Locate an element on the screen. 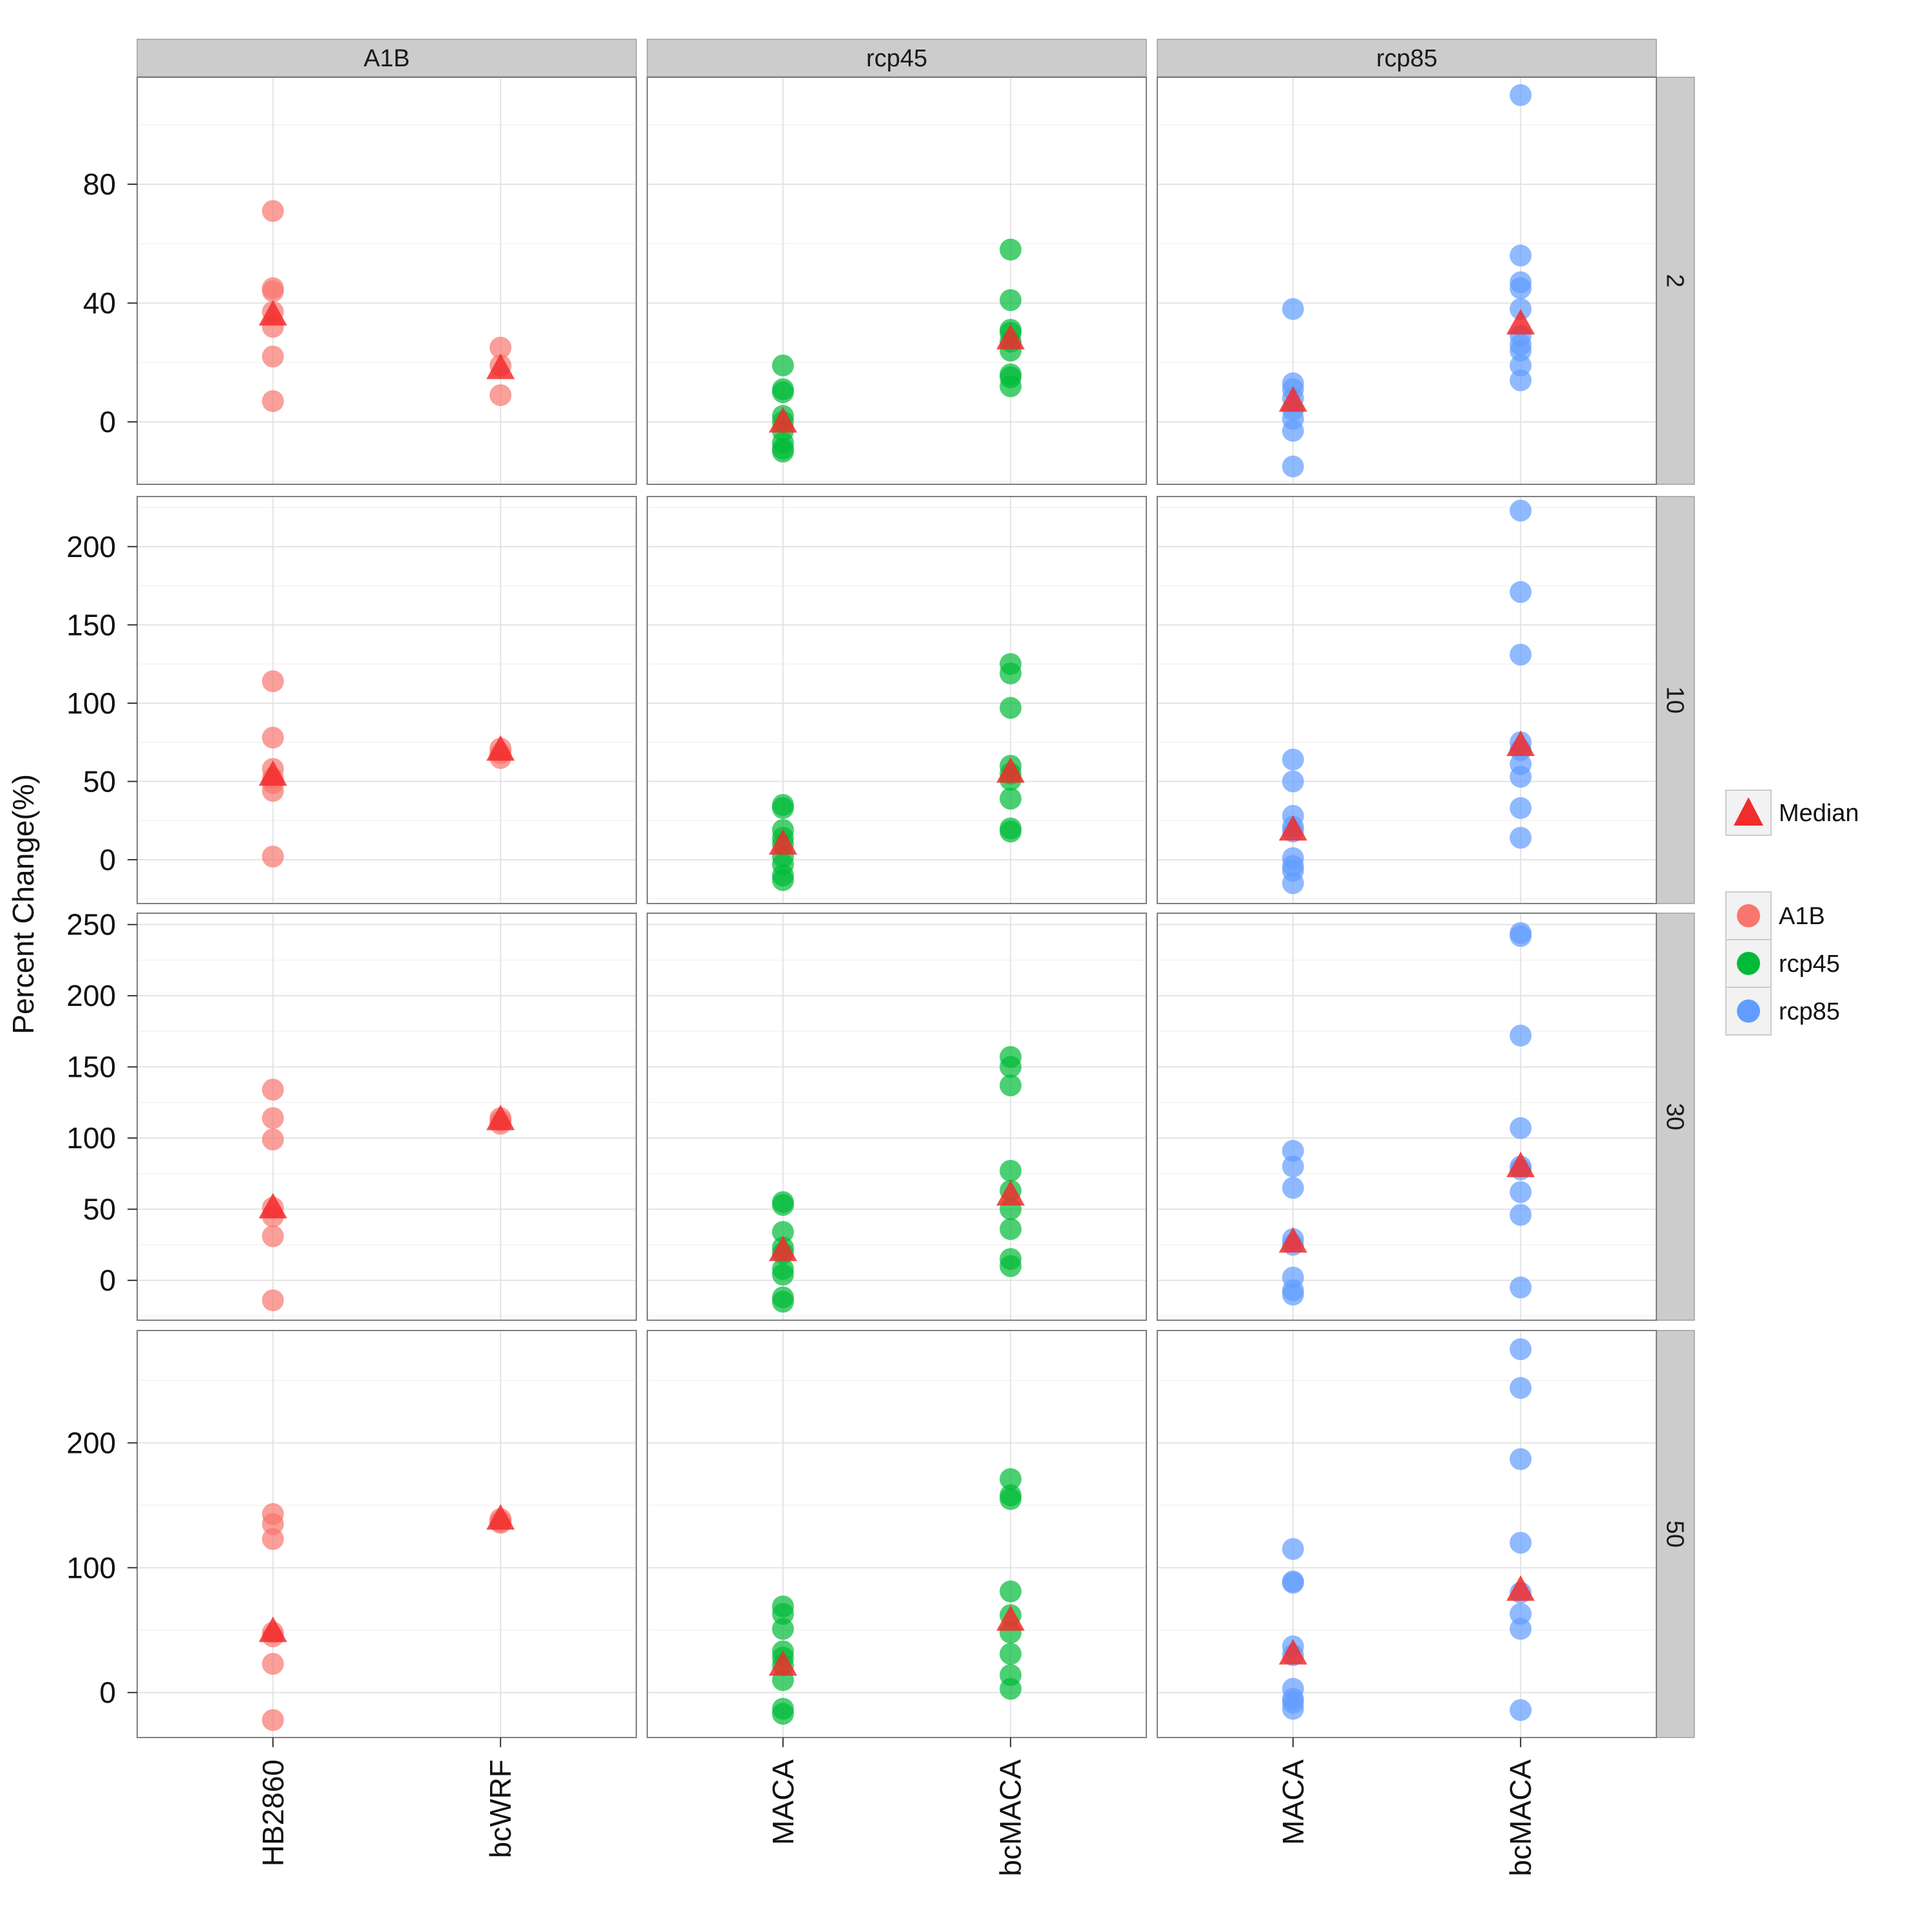  legend-label-median: Median is located at coordinates (1819, 813).